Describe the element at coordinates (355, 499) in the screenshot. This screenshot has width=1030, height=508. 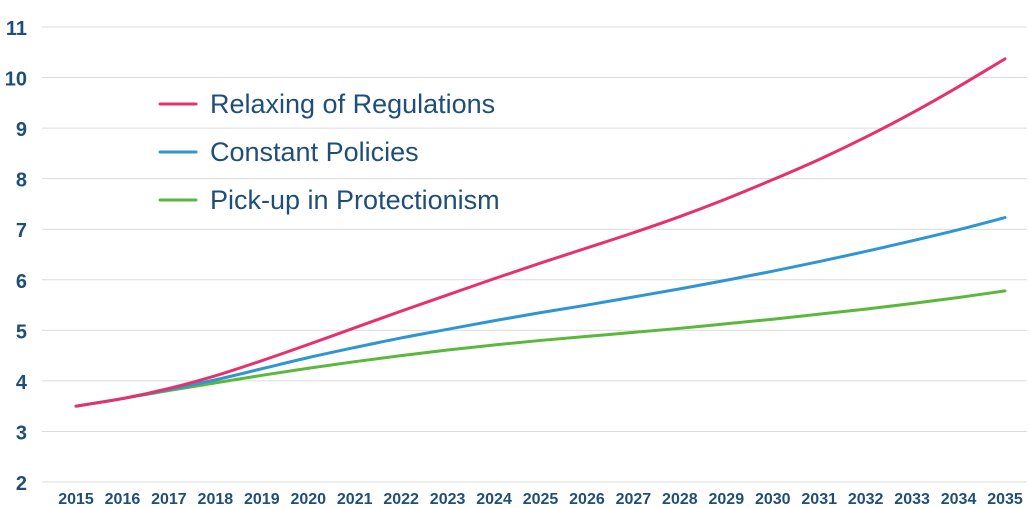
I see `x-tick-label: 2021` at that location.